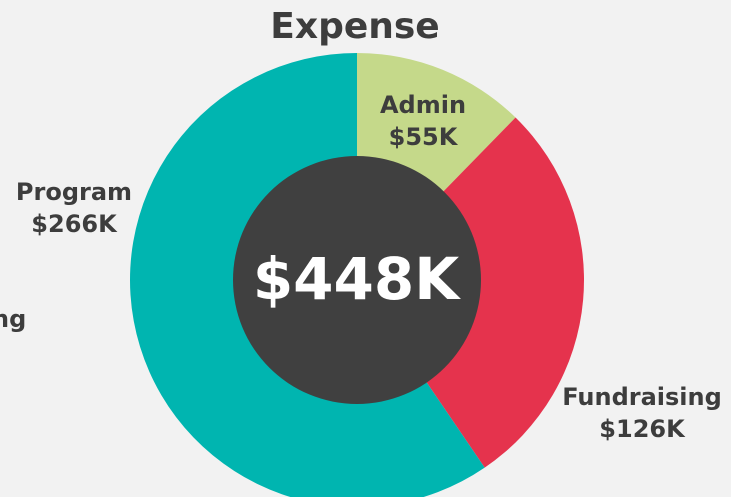 The image size is (731, 497). What do you see at coordinates (13, 319) in the screenshot?
I see `annotation: ng` at bounding box center [13, 319].